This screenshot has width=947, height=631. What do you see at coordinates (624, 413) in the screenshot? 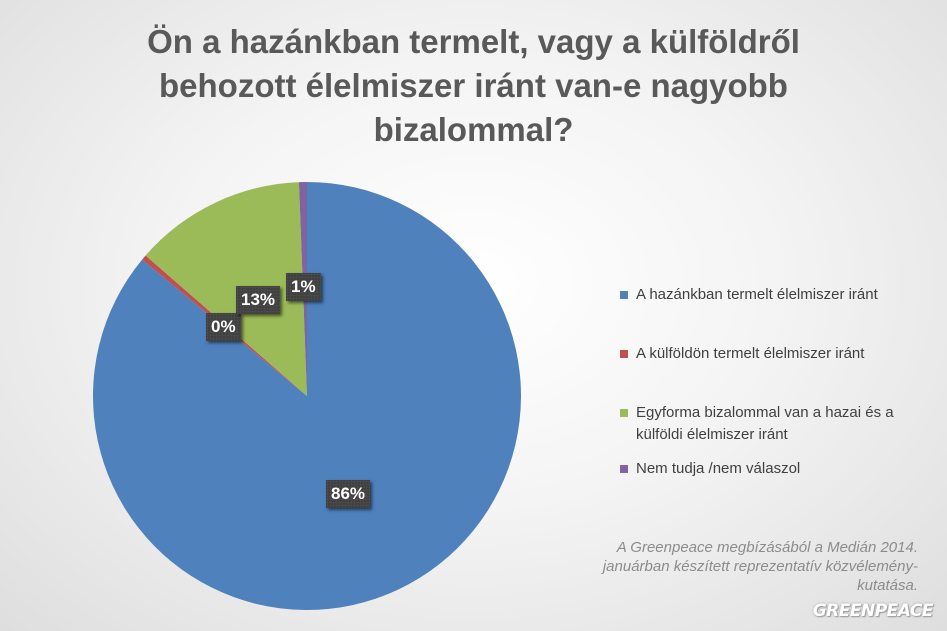
I see `legend-swatch-equal` at bounding box center [624, 413].